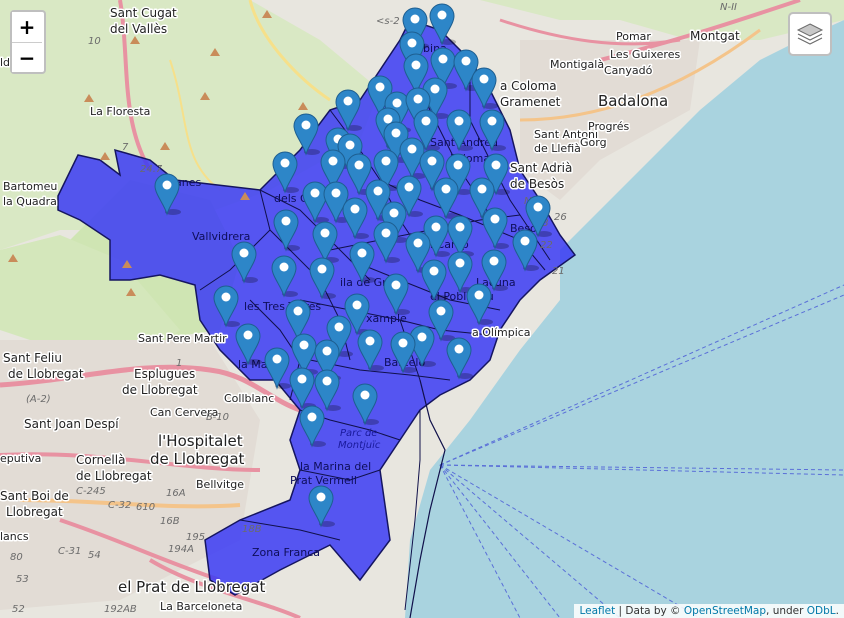 The width and height of the screenshot is (844, 618). Describe the element at coordinates (27, 27) in the screenshot. I see `zoom-in-button: +` at that location.